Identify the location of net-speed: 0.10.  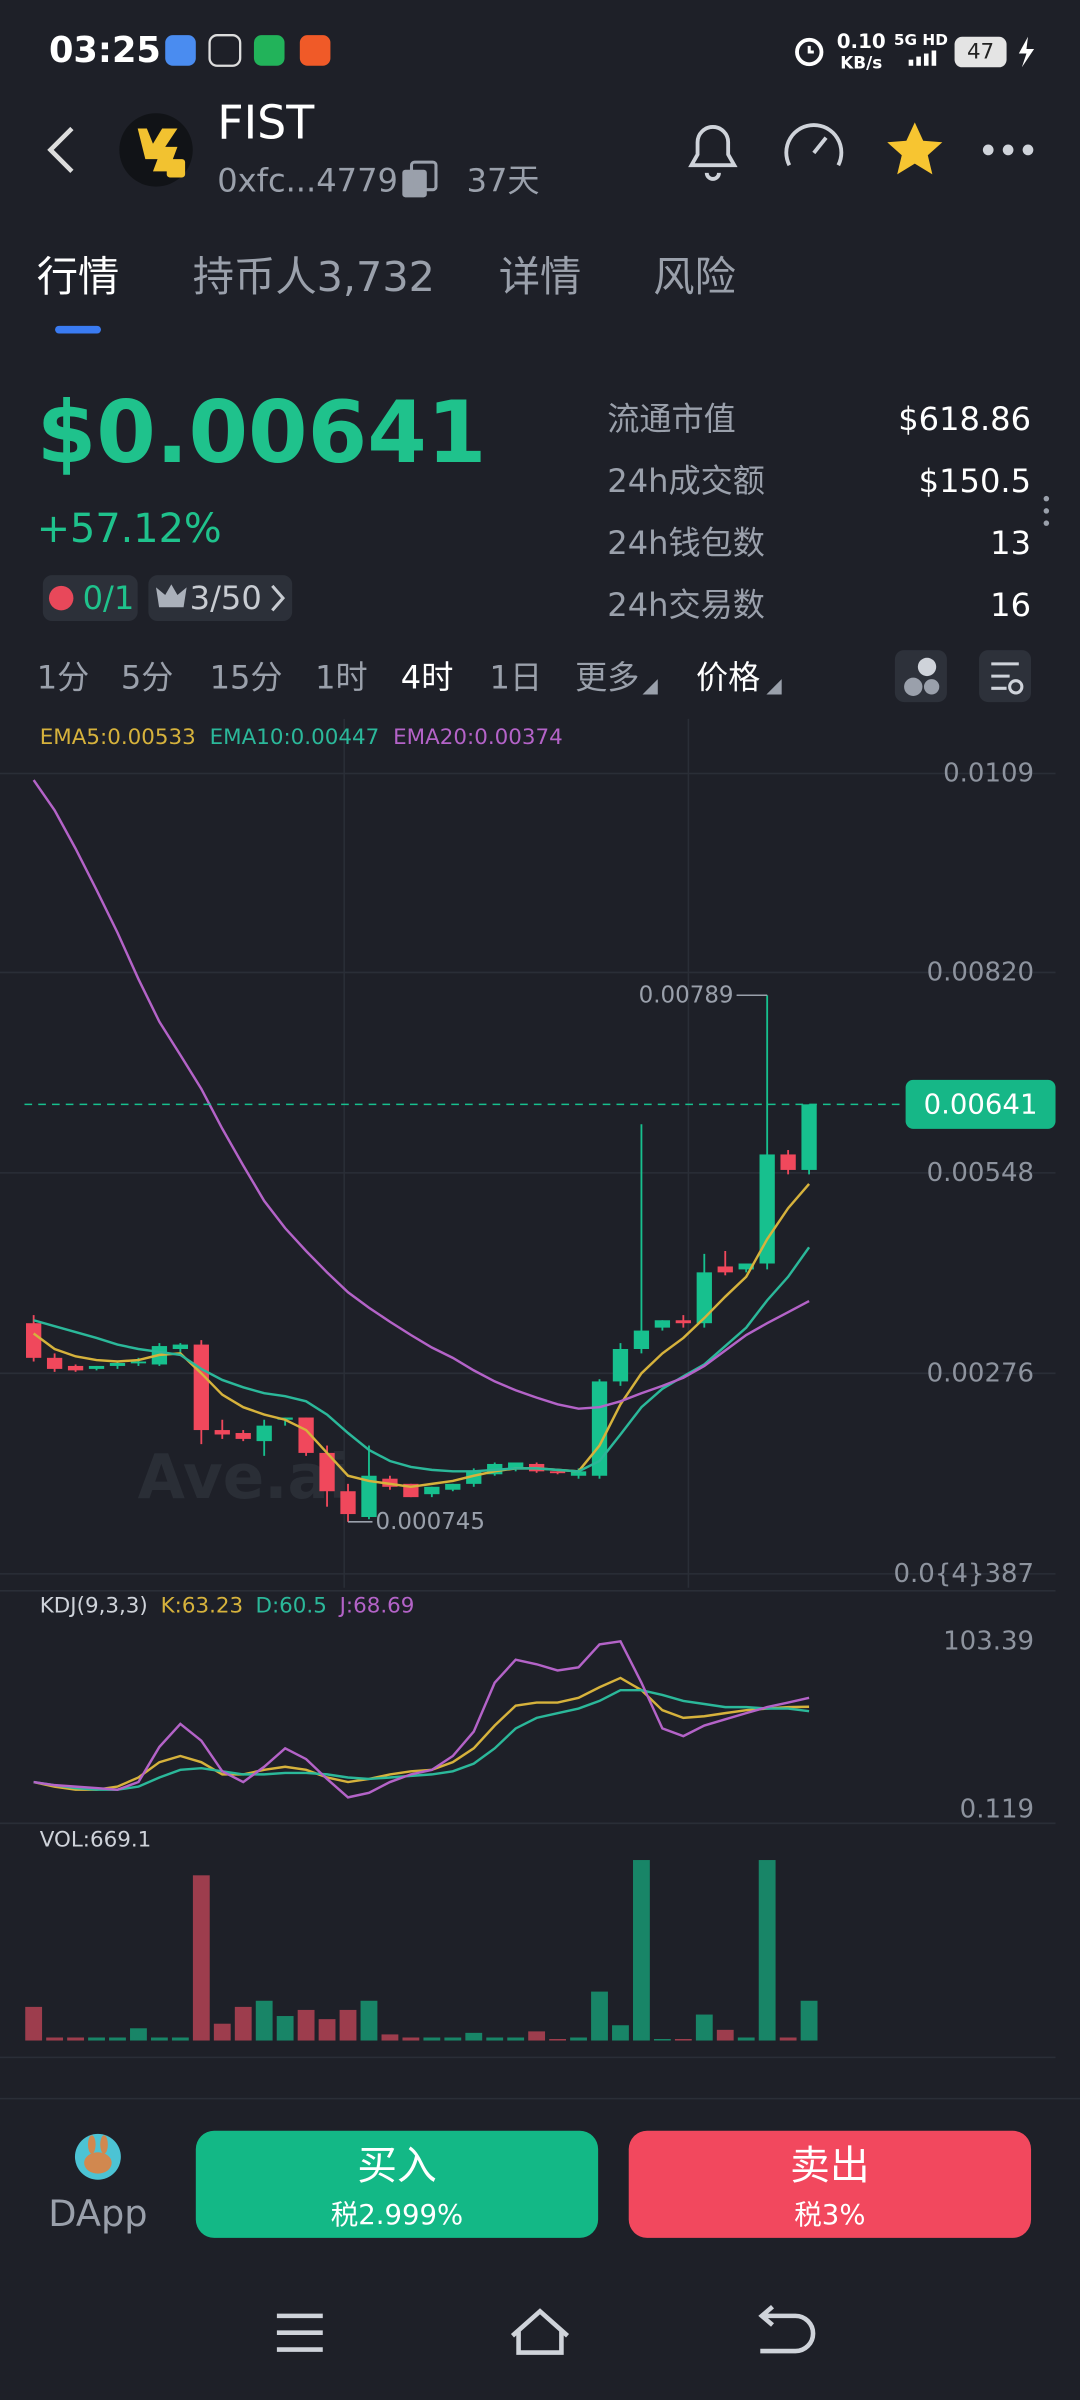
(861, 41).